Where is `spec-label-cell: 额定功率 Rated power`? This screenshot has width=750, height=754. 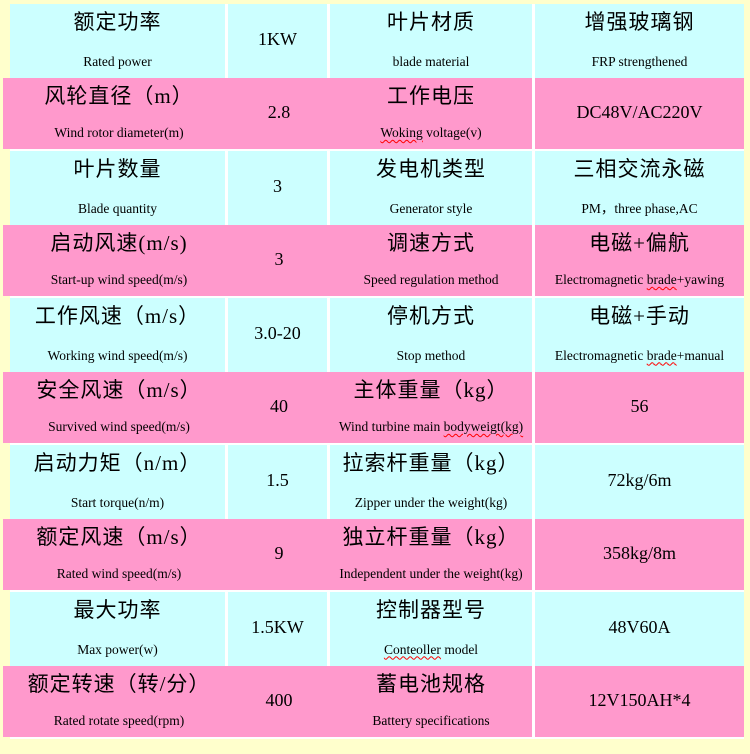
spec-label-cell: 额定功率 Rated power is located at coordinates (119, 41).